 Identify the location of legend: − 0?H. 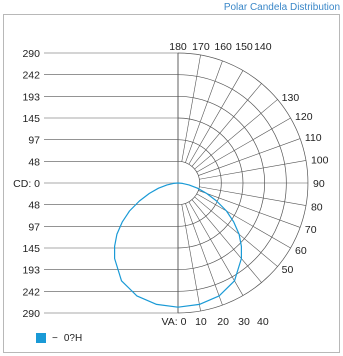
(59, 338).